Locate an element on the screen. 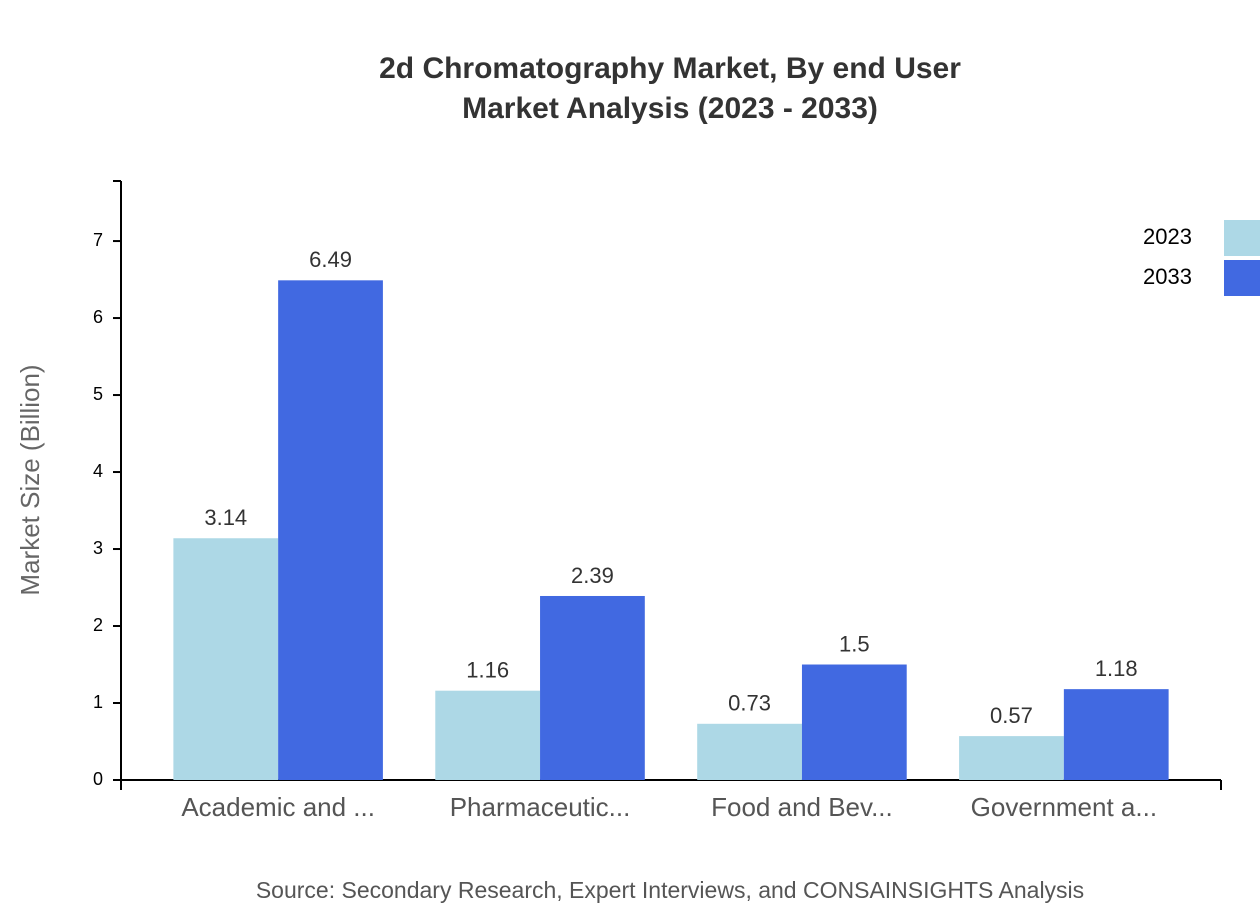 The height and width of the screenshot is (920, 1260). value-label: 1.16 is located at coordinates (487, 670).